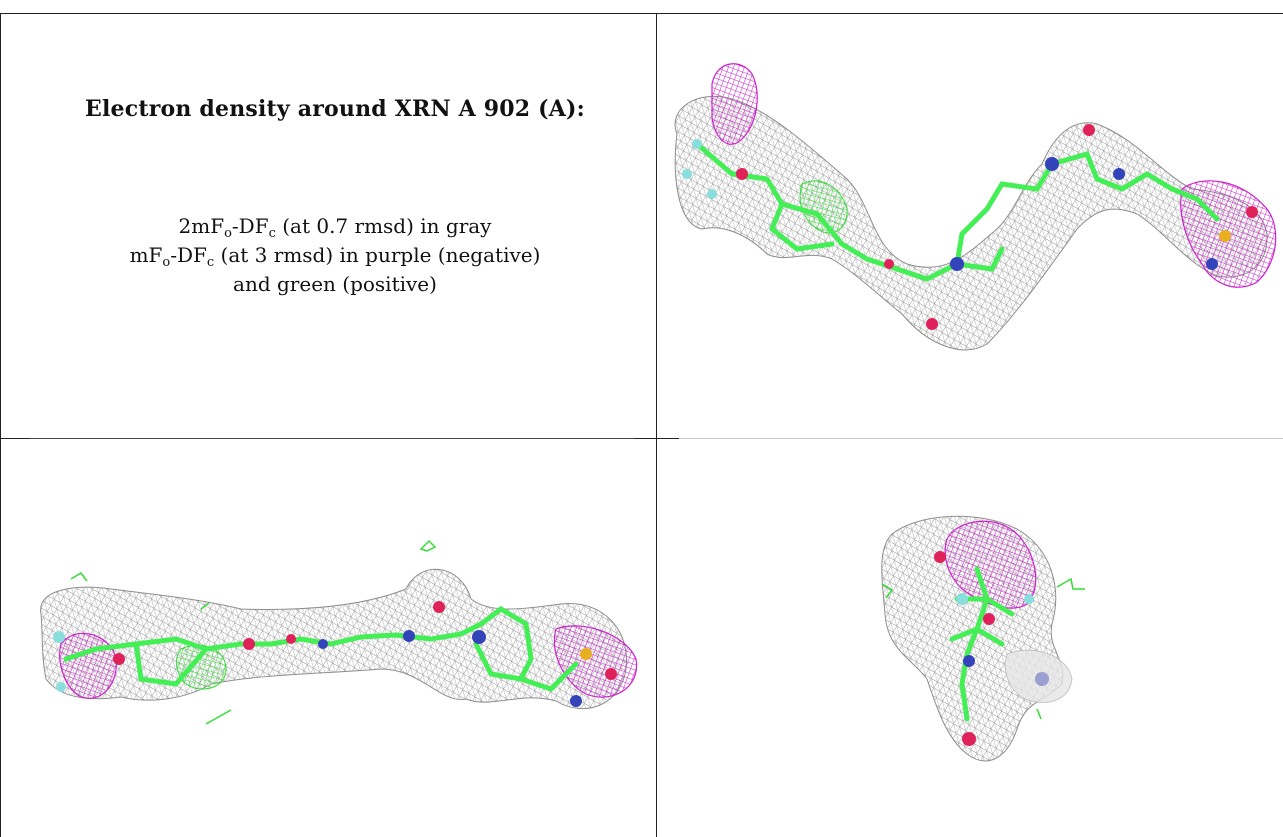 The height and width of the screenshot is (837, 1283). I want to click on caption-line-purple: mFo-DFc (at 3 rmsd) in purple (negative), so click(335, 256).